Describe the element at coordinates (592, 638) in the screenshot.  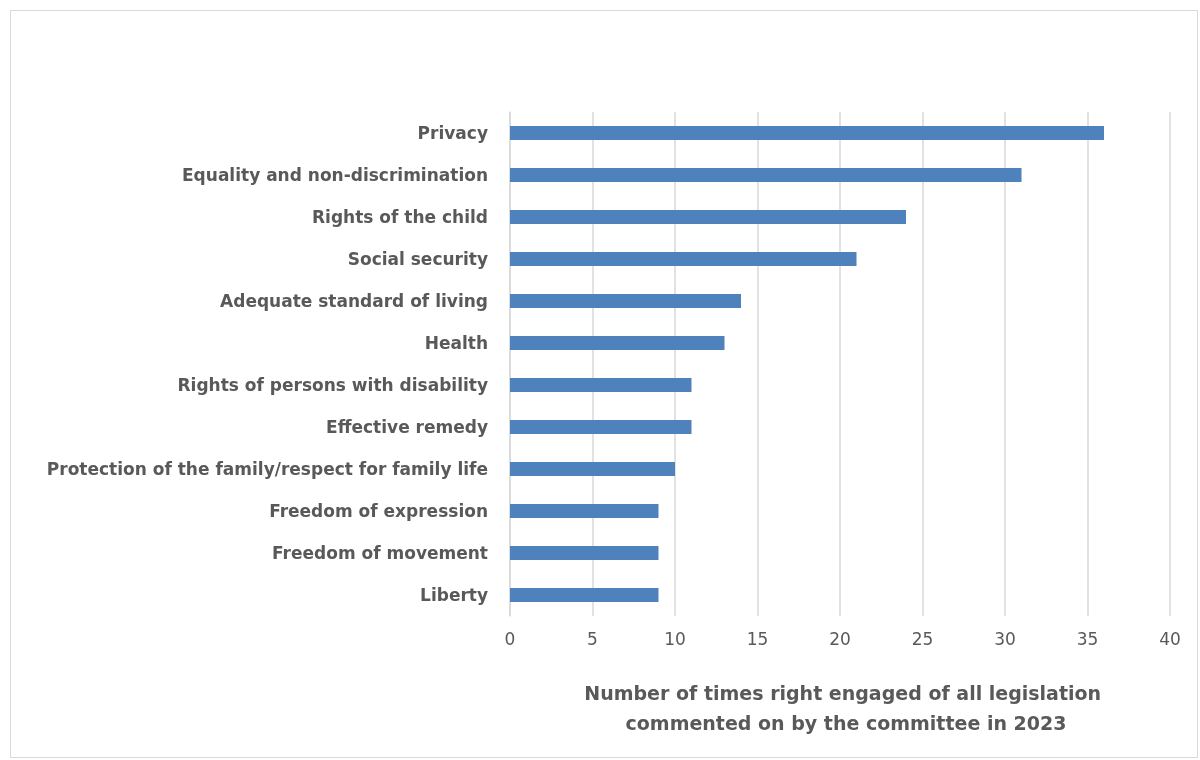
I see `x-tick-label: 5` at that location.